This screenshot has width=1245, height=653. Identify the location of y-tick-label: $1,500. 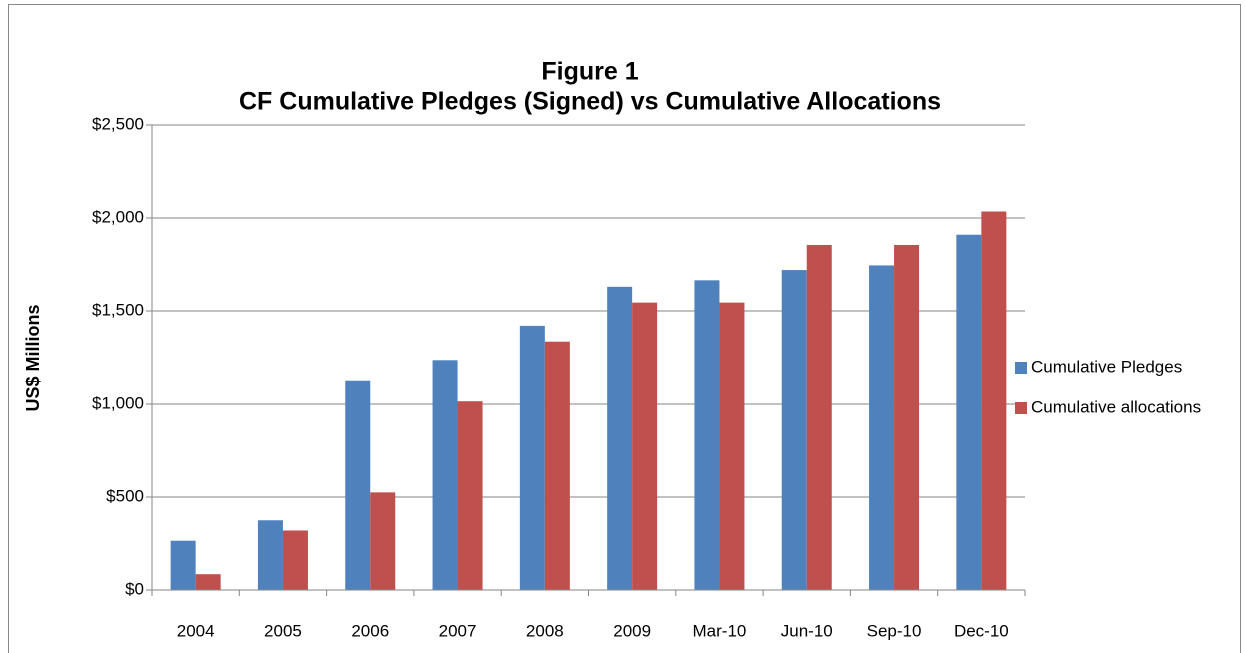
(118, 309).